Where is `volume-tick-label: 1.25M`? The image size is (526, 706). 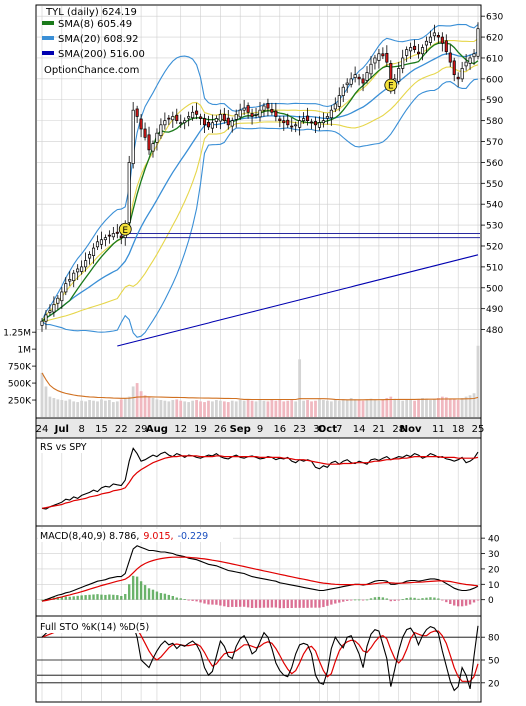
volume-tick-label: 1.25M is located at coordinates (17, 334).